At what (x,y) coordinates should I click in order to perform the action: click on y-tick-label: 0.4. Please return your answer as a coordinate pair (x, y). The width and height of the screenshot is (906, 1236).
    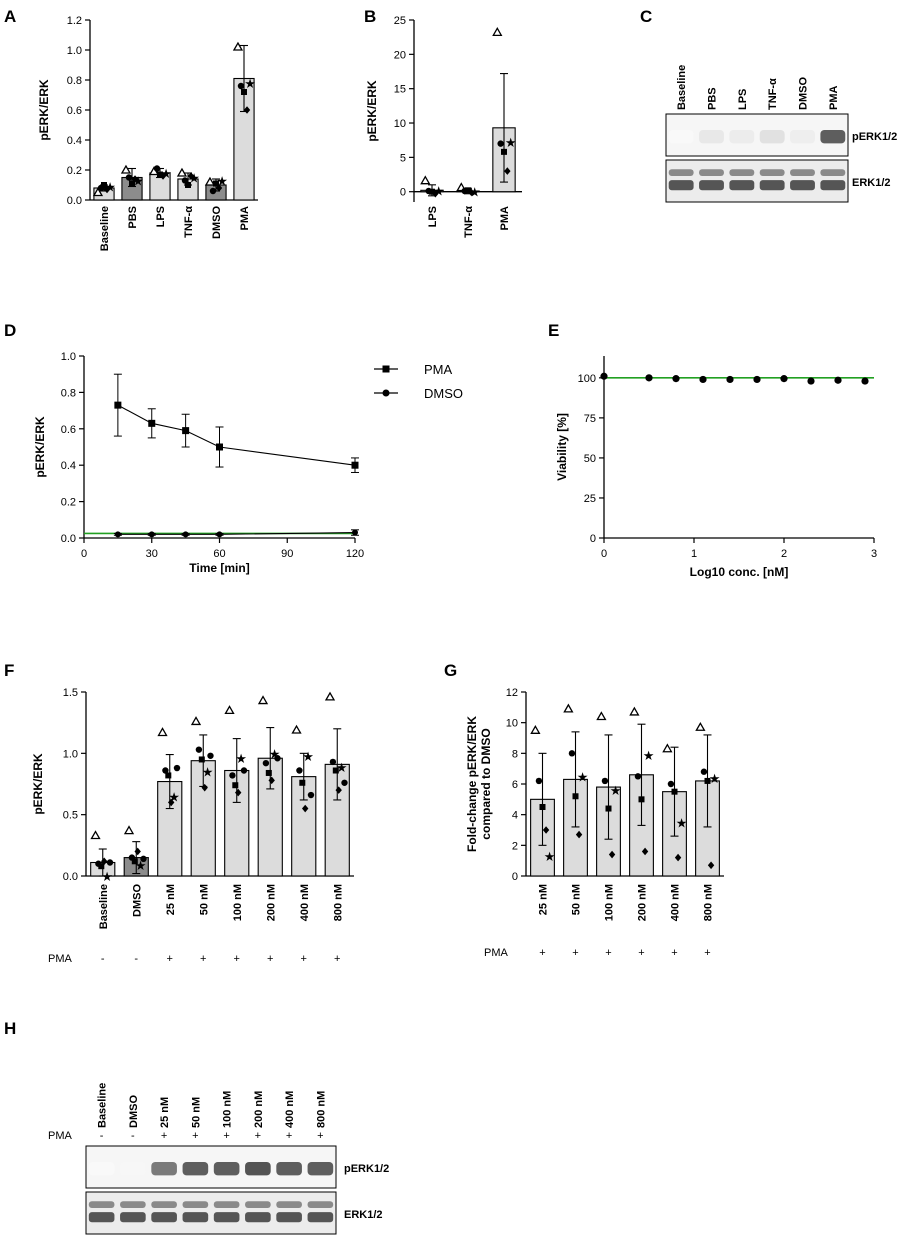
    Looking at the image, I should click on (74, 141).